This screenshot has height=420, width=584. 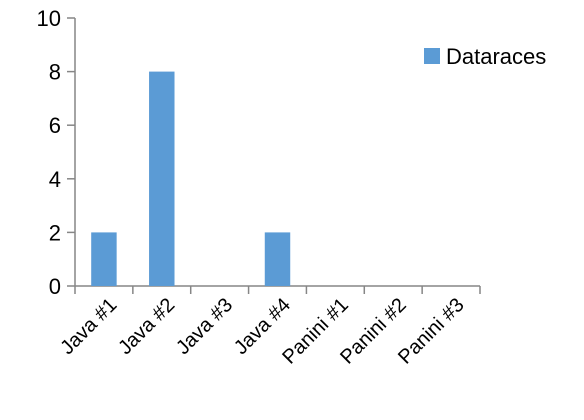 I want to click on x-category-label: Java #3, so click(x=204, y=326).